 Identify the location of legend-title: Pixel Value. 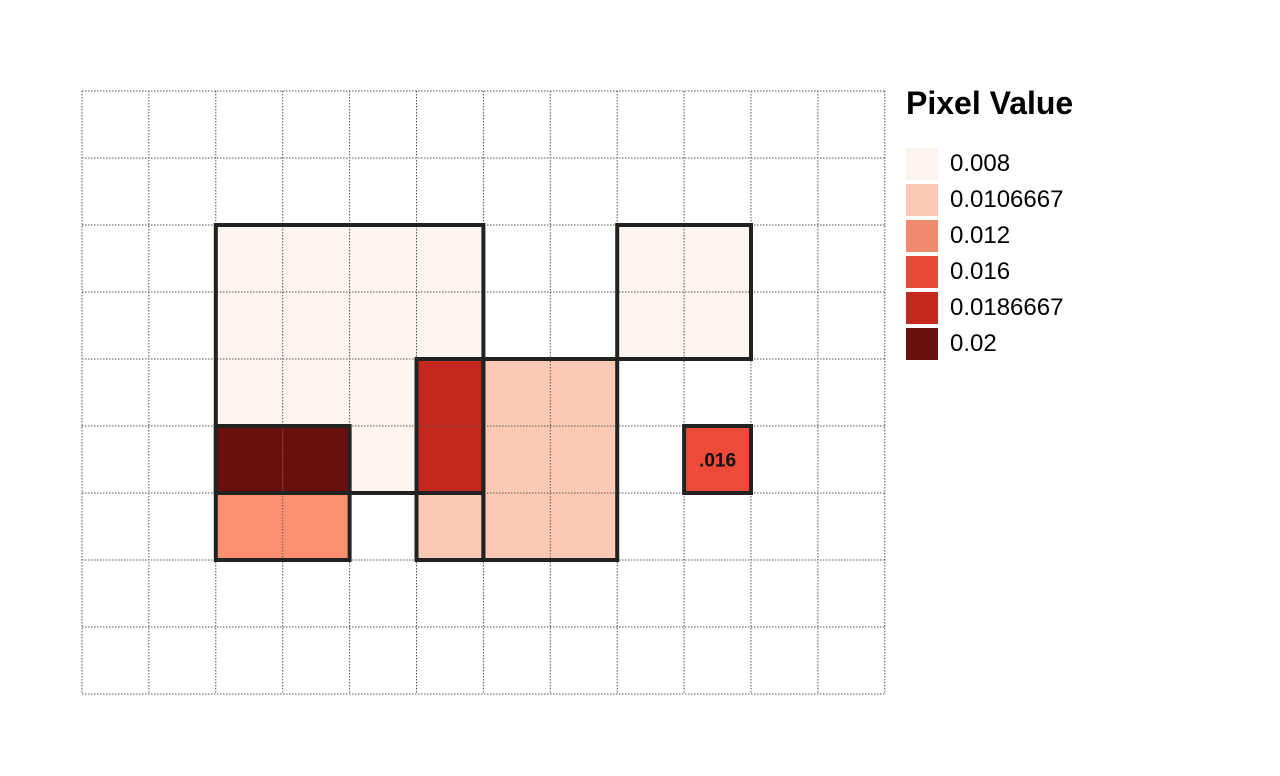
(990, 103).